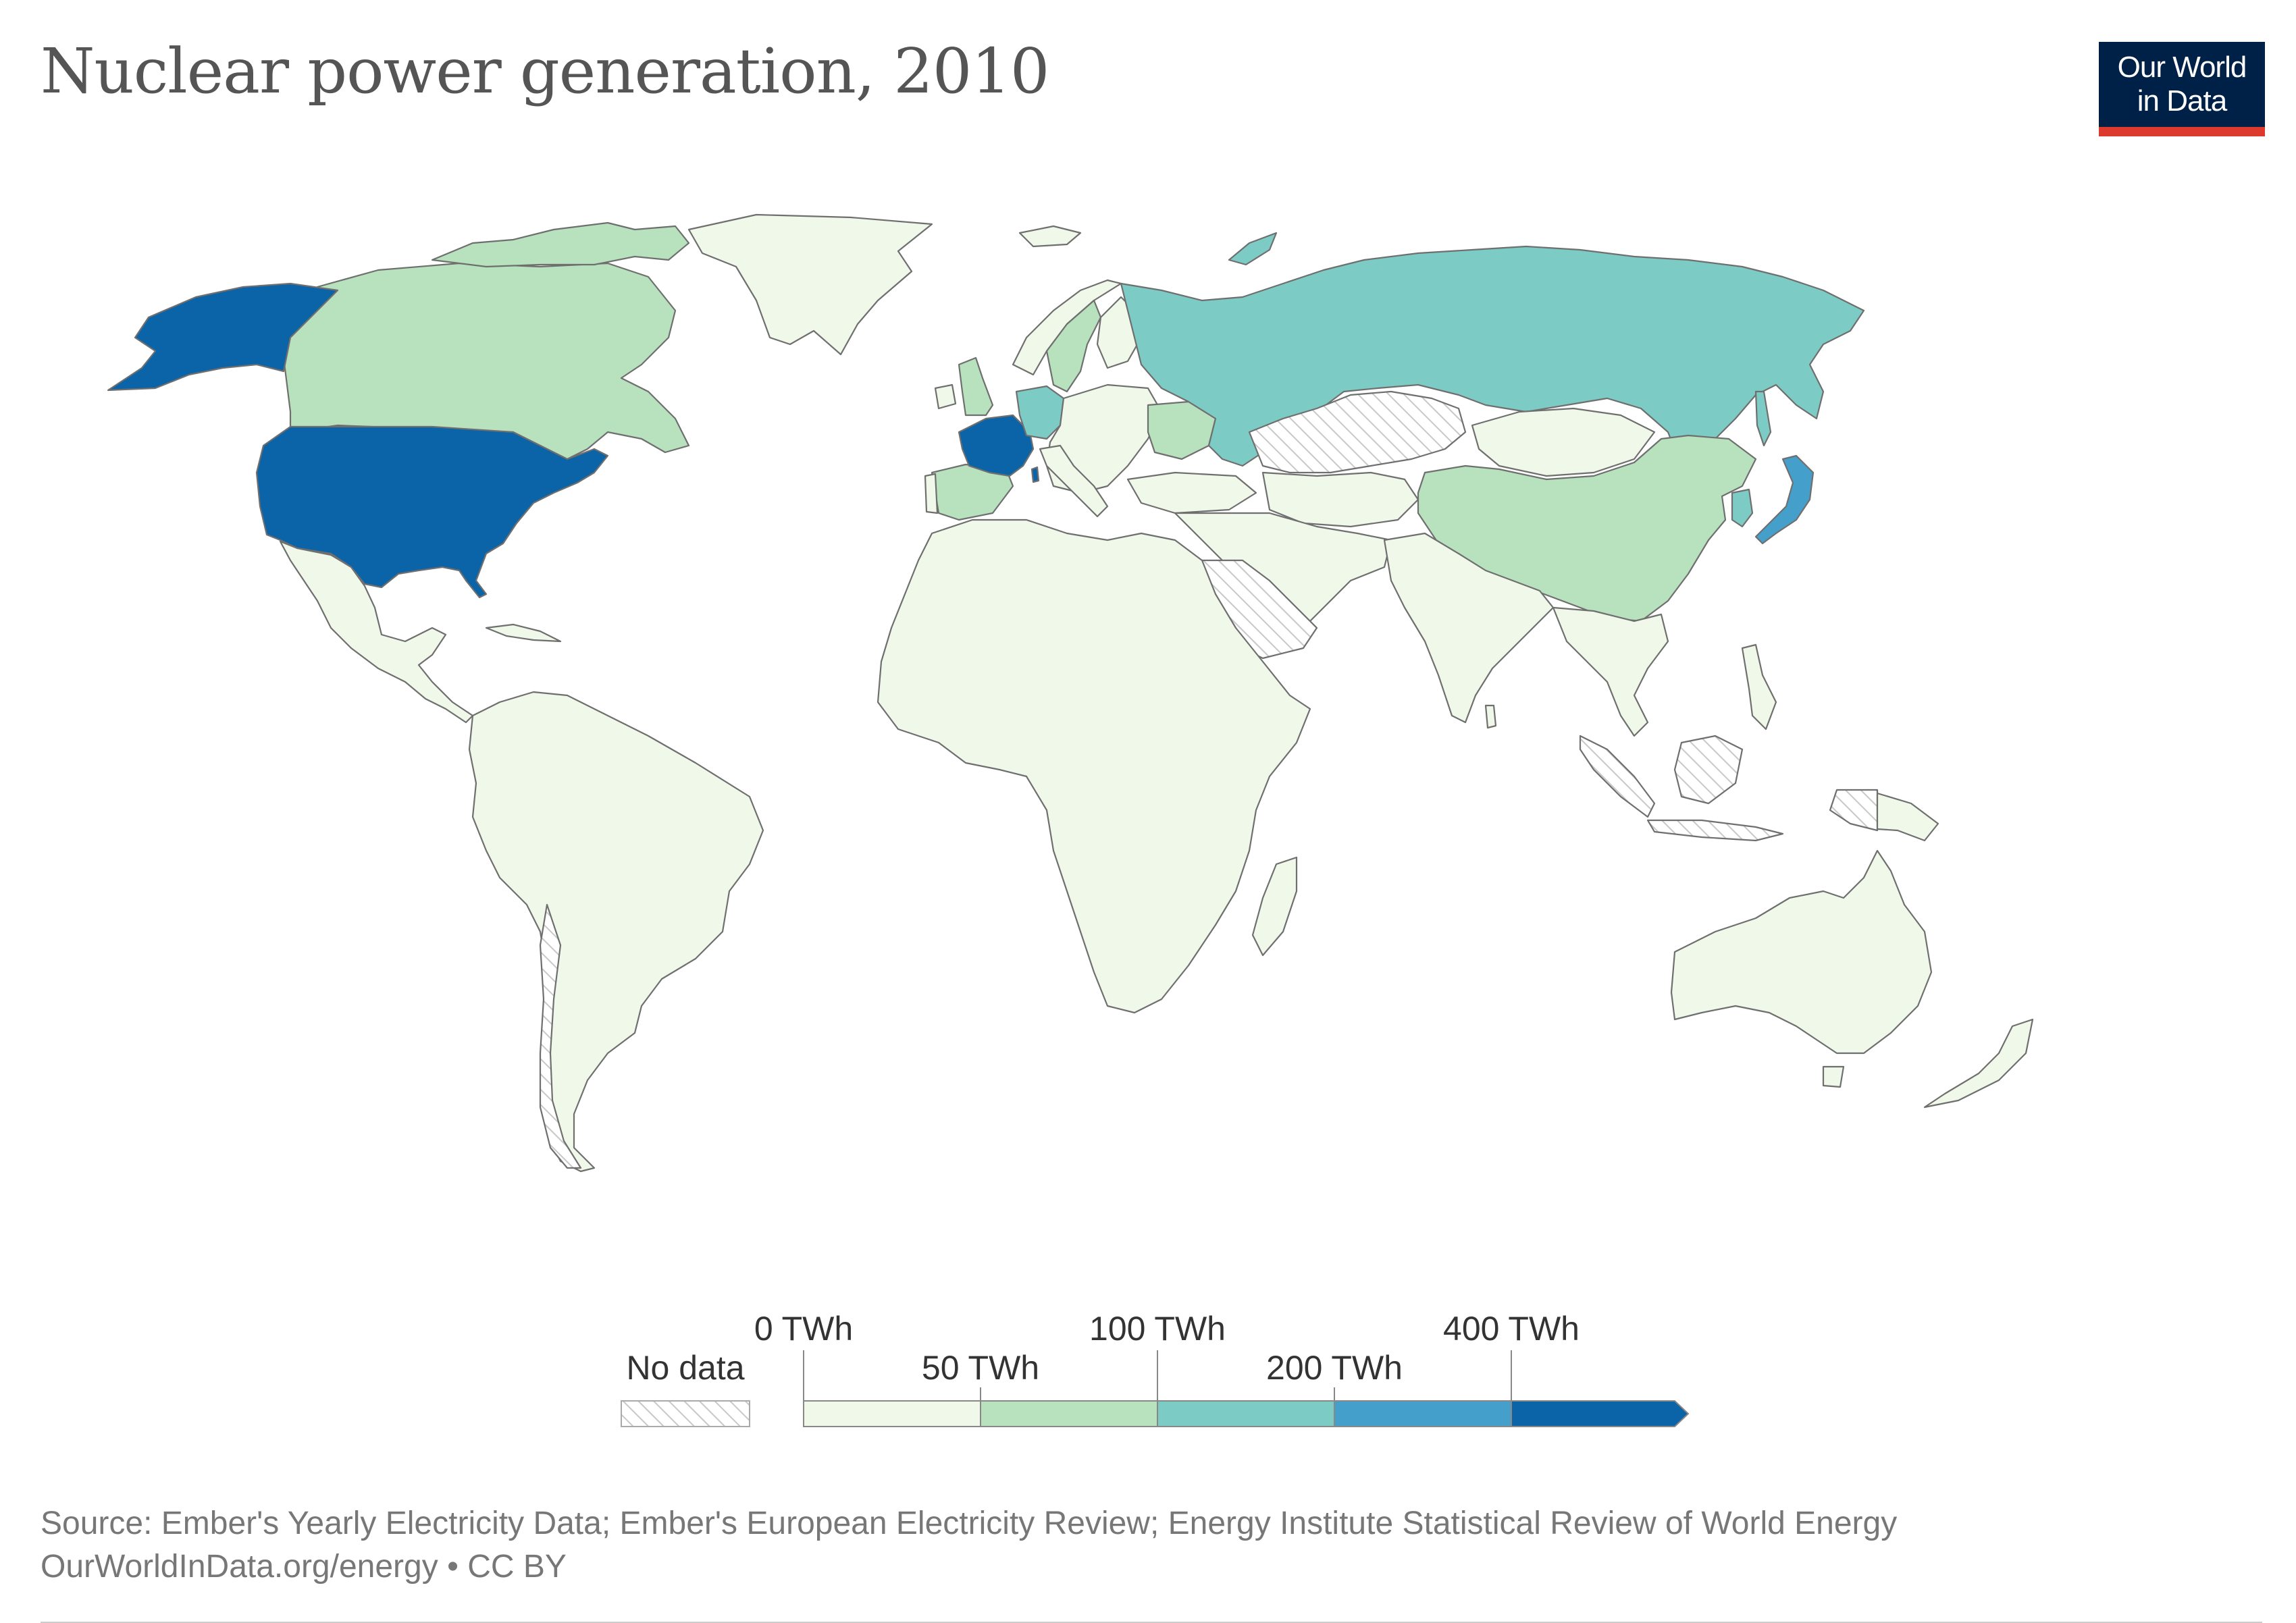 The image size is (2296, 1623). I want to click on owid-logo: Our World in Data, so click(2182, 89).